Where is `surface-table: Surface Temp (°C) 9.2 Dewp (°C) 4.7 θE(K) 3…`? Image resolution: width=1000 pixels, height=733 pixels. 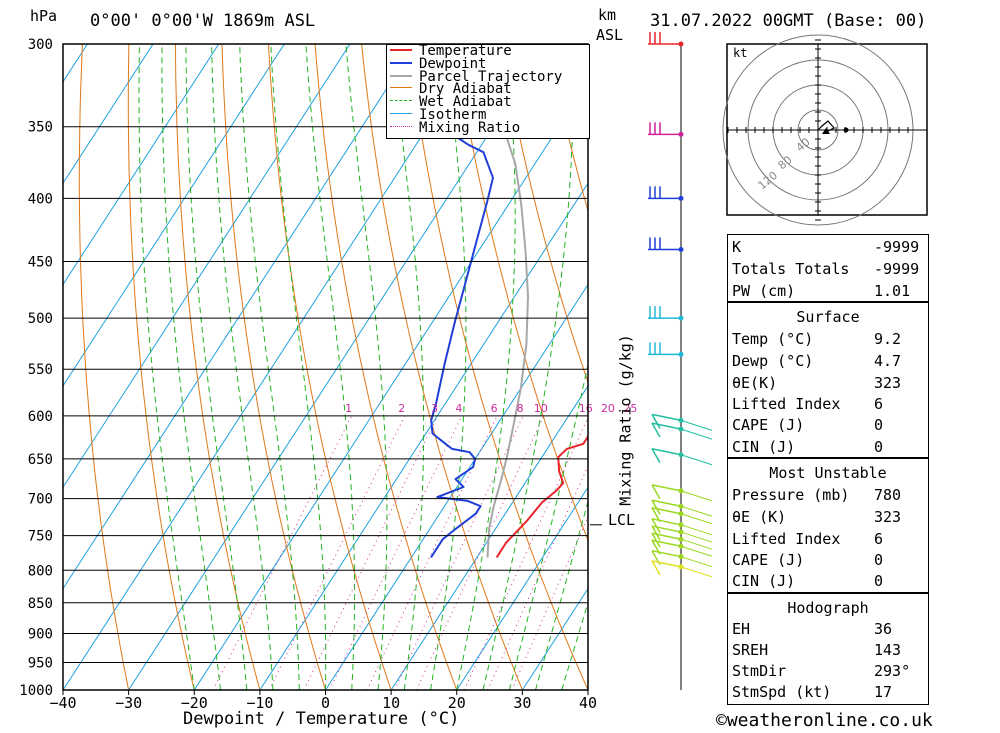 surface-table: Surface Temp (°C) 9.2 Dewp (°C) 4.7 θE(K) 3… is located at coordinates (828, 380).